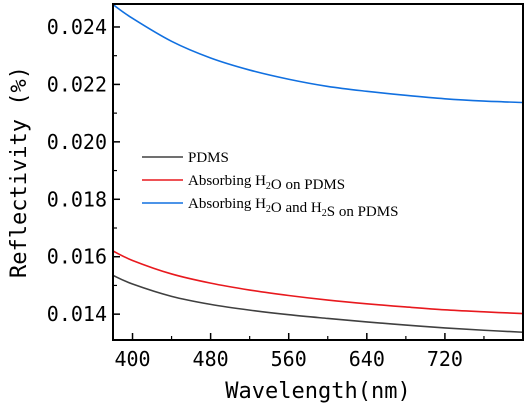 Image resolution: width=526 pixels, height=410 pixels. What do you see at coordinates (211, 359) in the screenshot?
I see `x-tick-label: 480` at bounding box center [211, 359].